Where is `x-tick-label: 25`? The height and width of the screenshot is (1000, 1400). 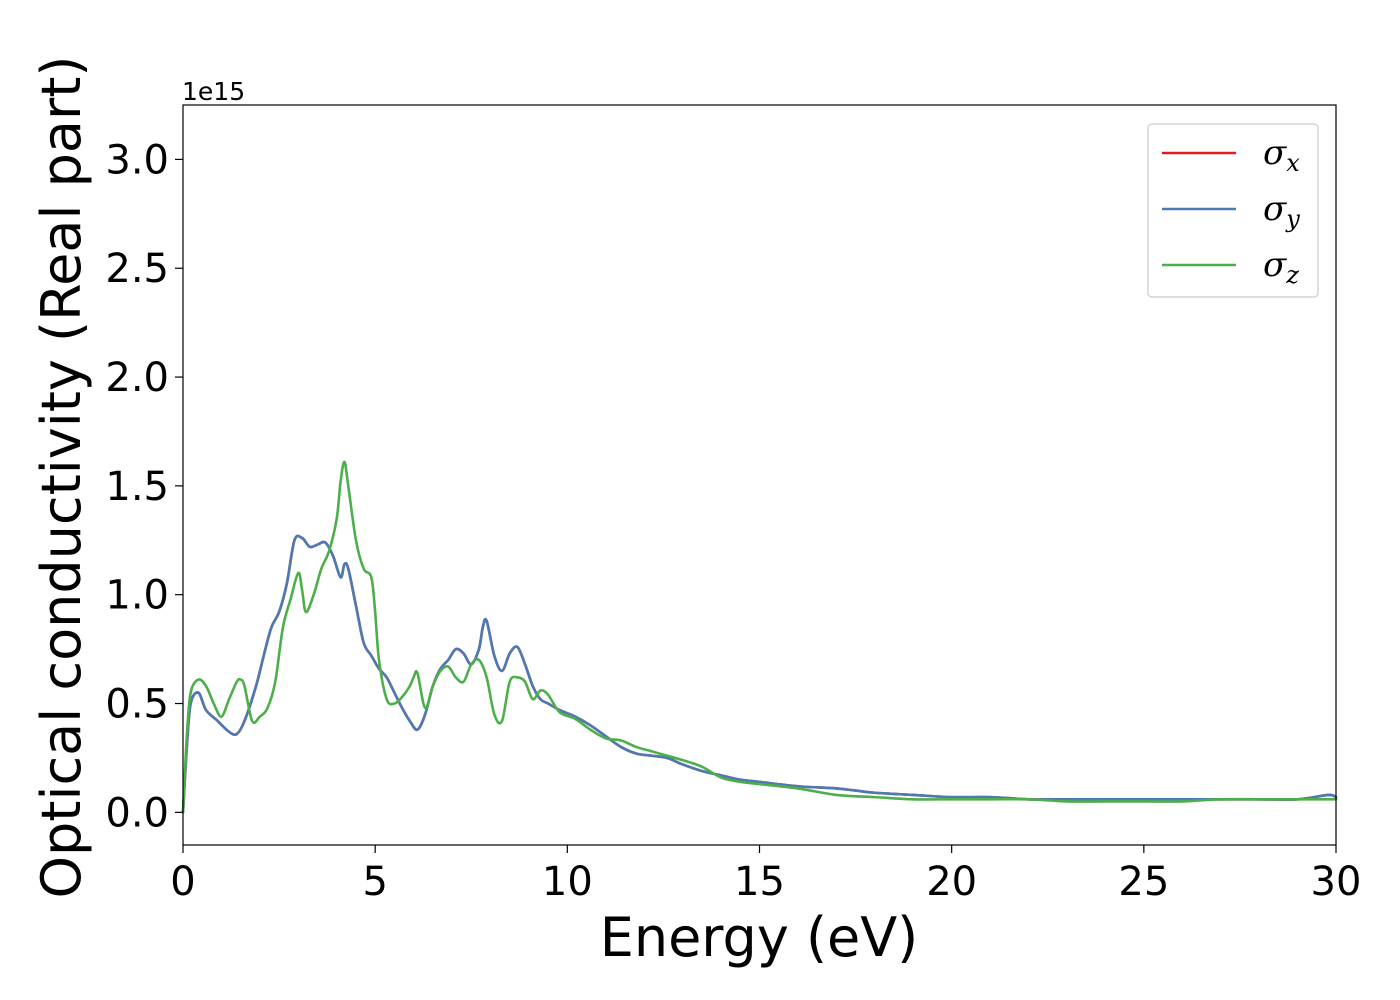 x-tick-label: 25 is located at coordinates (1143, 882).